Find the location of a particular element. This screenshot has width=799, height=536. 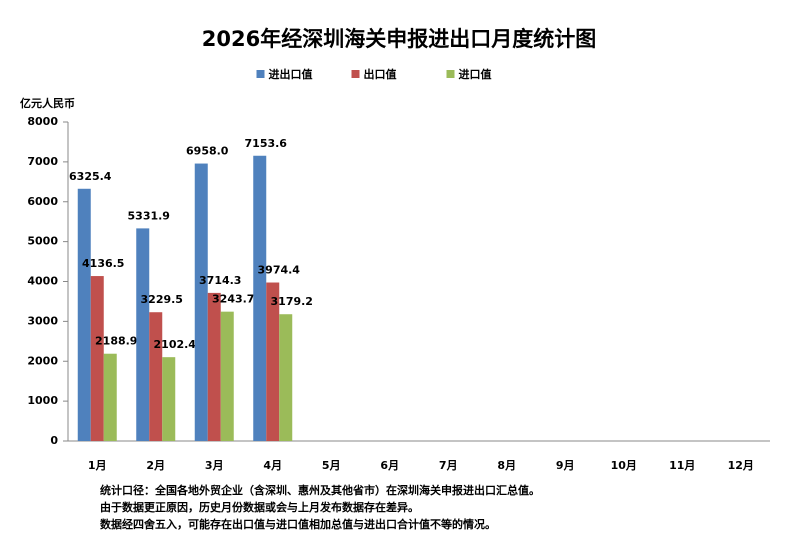

x-tick-label: 8月 is located at coordinates (506, 465).